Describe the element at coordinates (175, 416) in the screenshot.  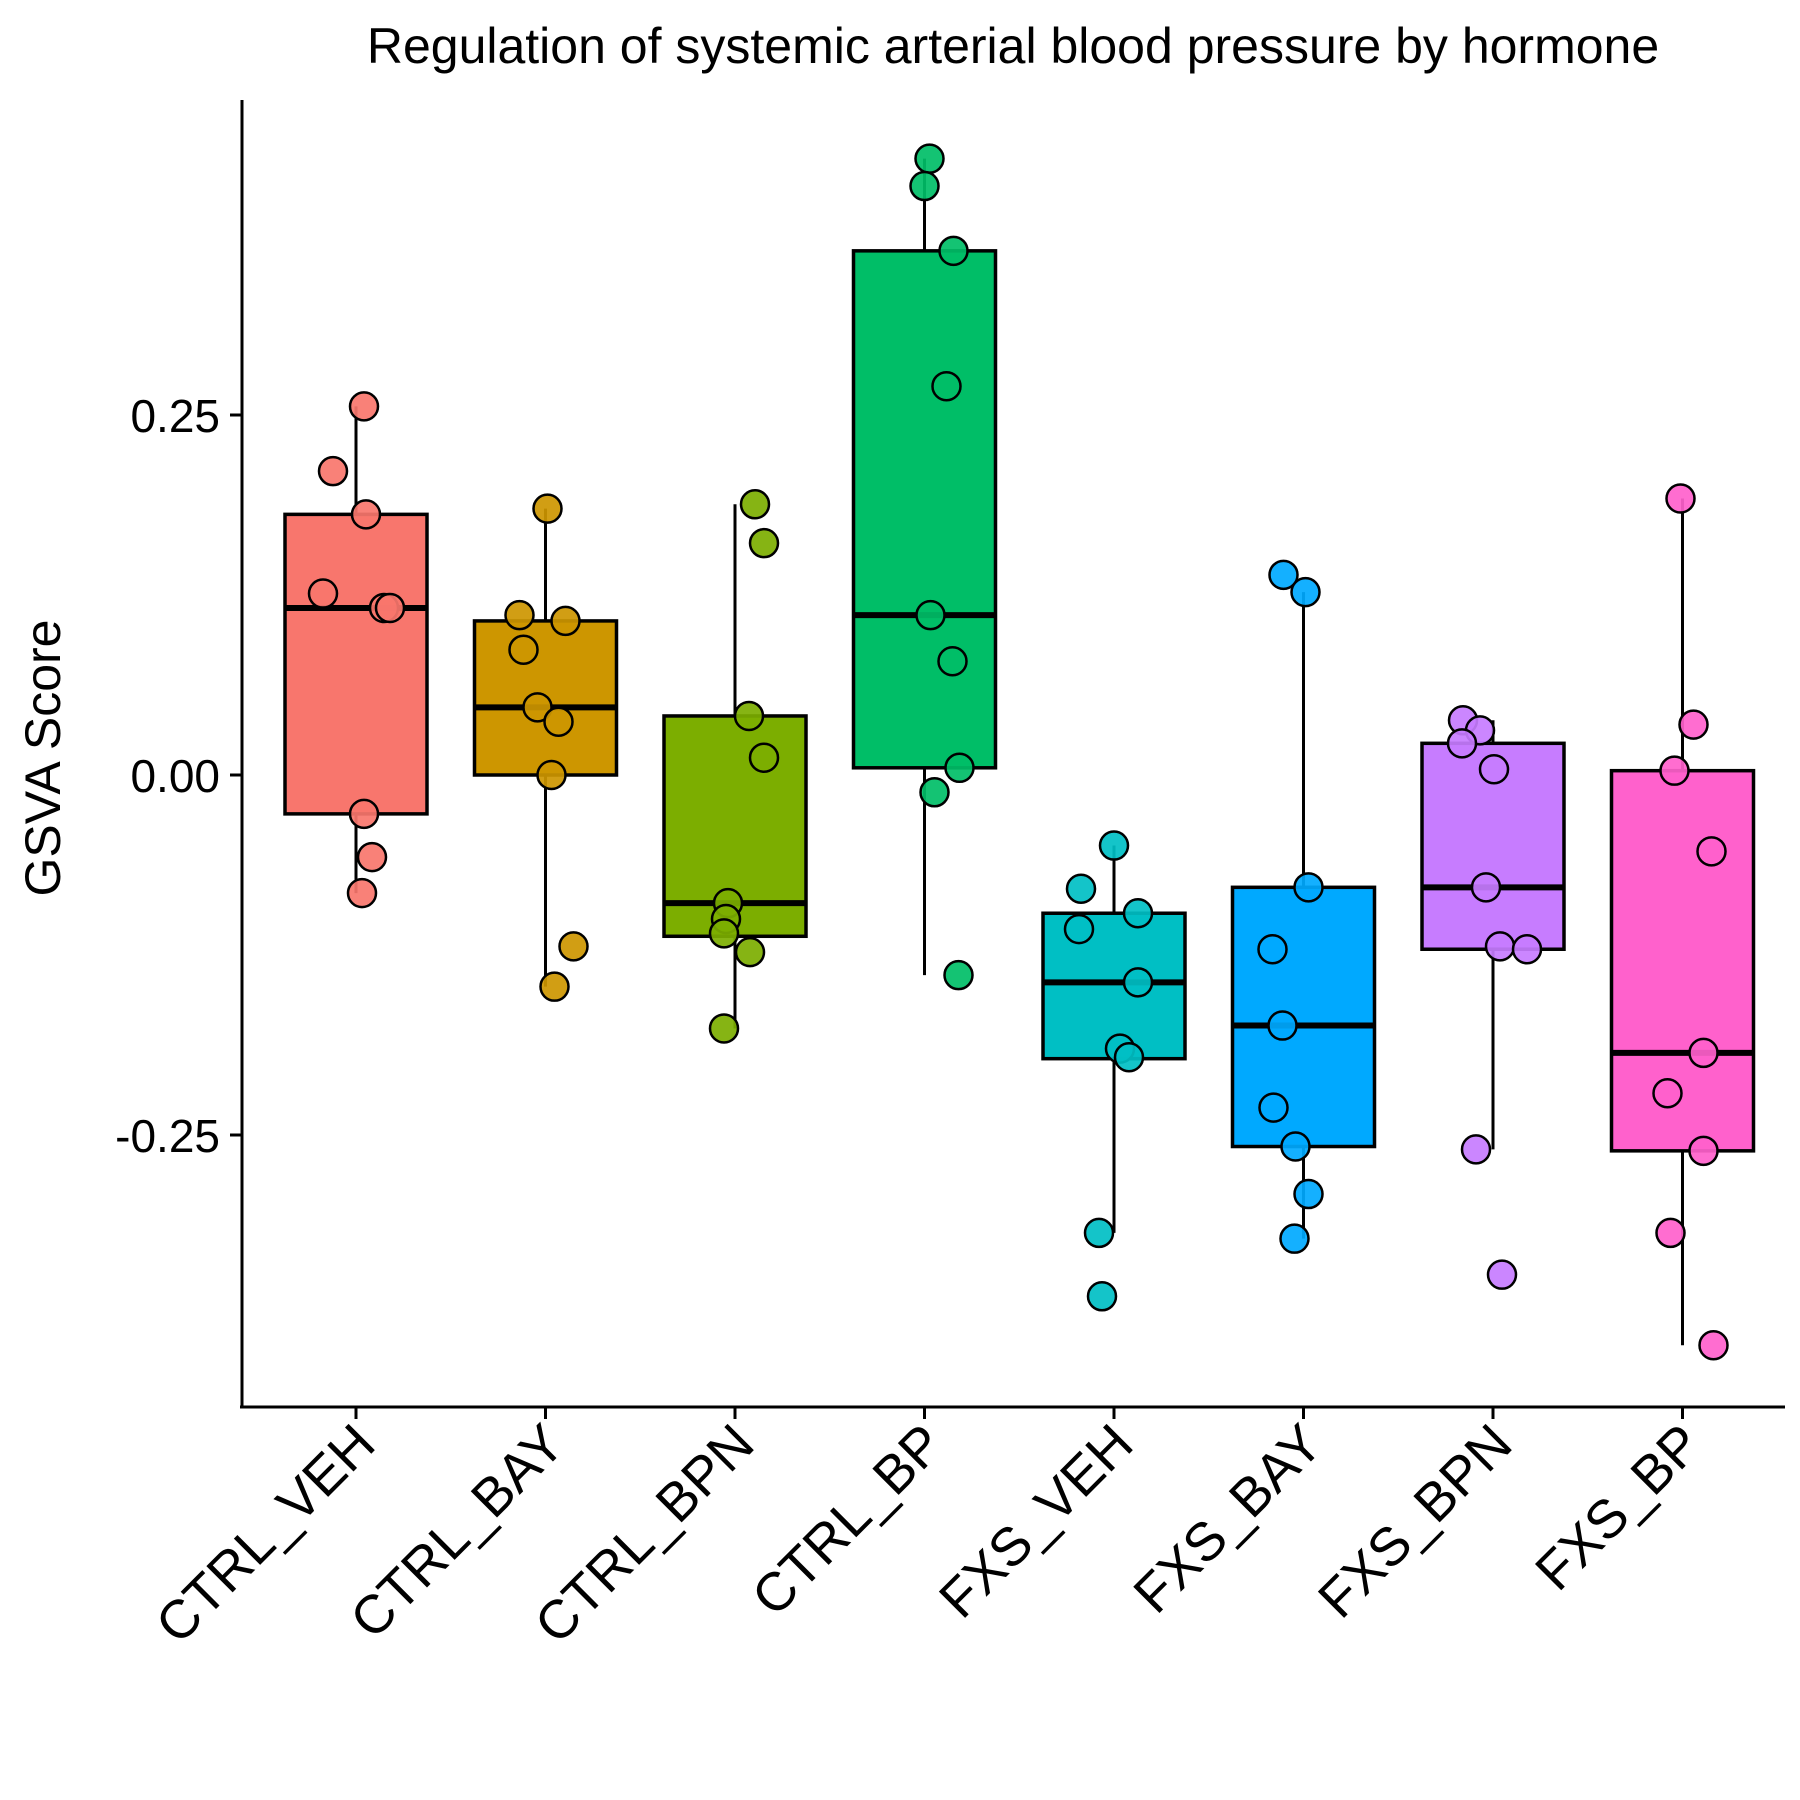
I see `y-tick-label: 0.25` at that location.